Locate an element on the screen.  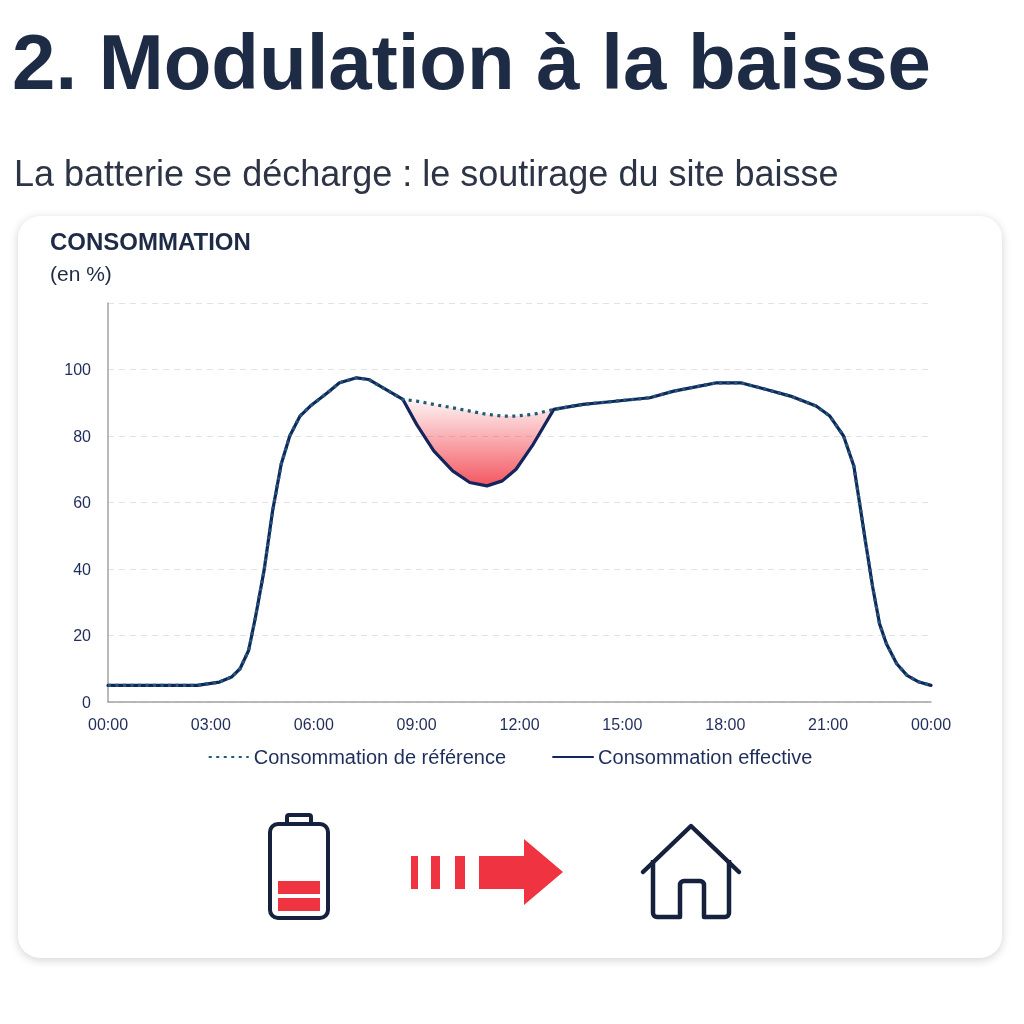
y-tick-label: 60 is located at coordinates (82, 502).